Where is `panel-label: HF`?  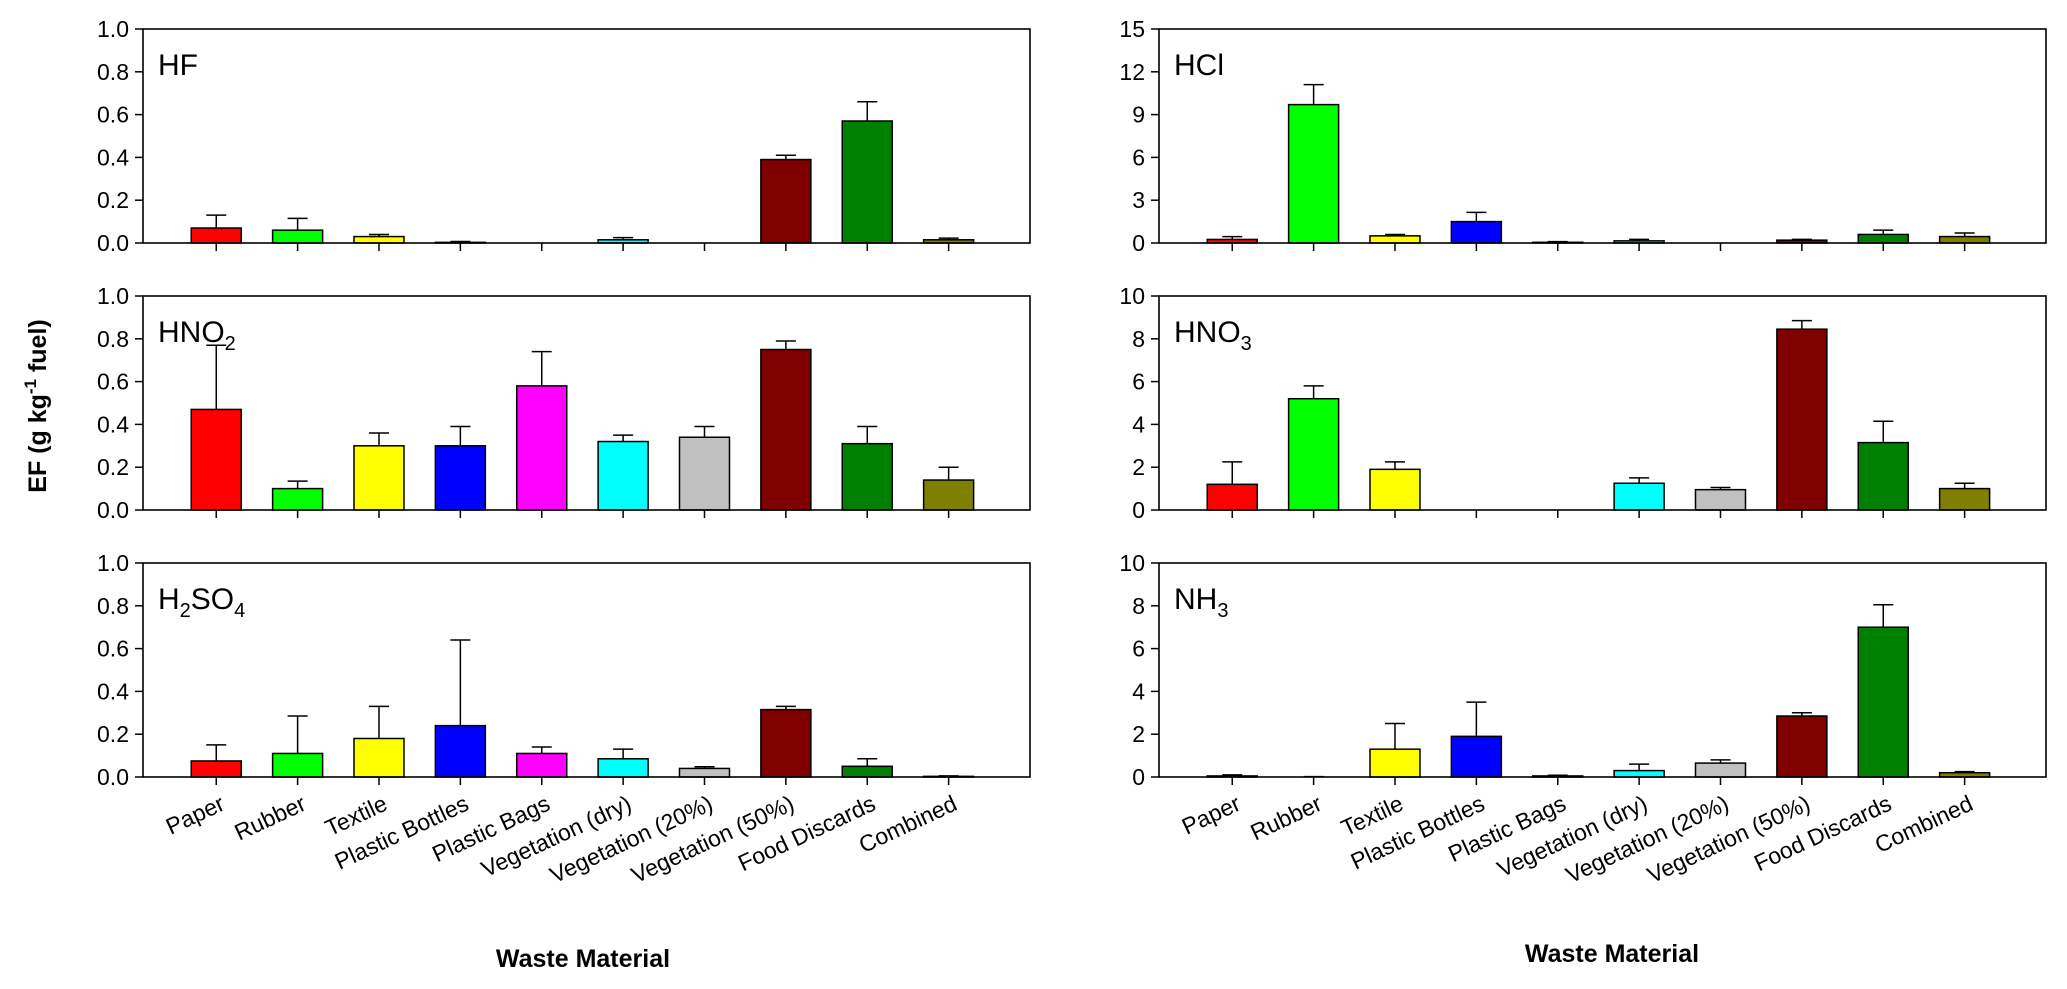
panel-label: HF is located at coordinates (178, 65).